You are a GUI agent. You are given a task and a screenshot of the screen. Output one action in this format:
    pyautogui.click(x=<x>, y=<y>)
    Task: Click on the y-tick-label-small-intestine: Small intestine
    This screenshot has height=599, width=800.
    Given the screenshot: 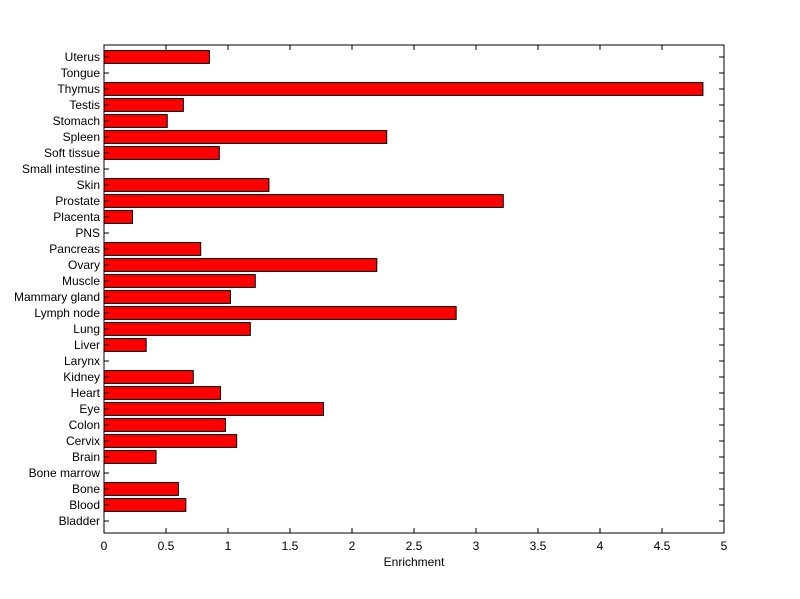 What is the action you would take?
    pyautogui.click(x=61, y=169)
    